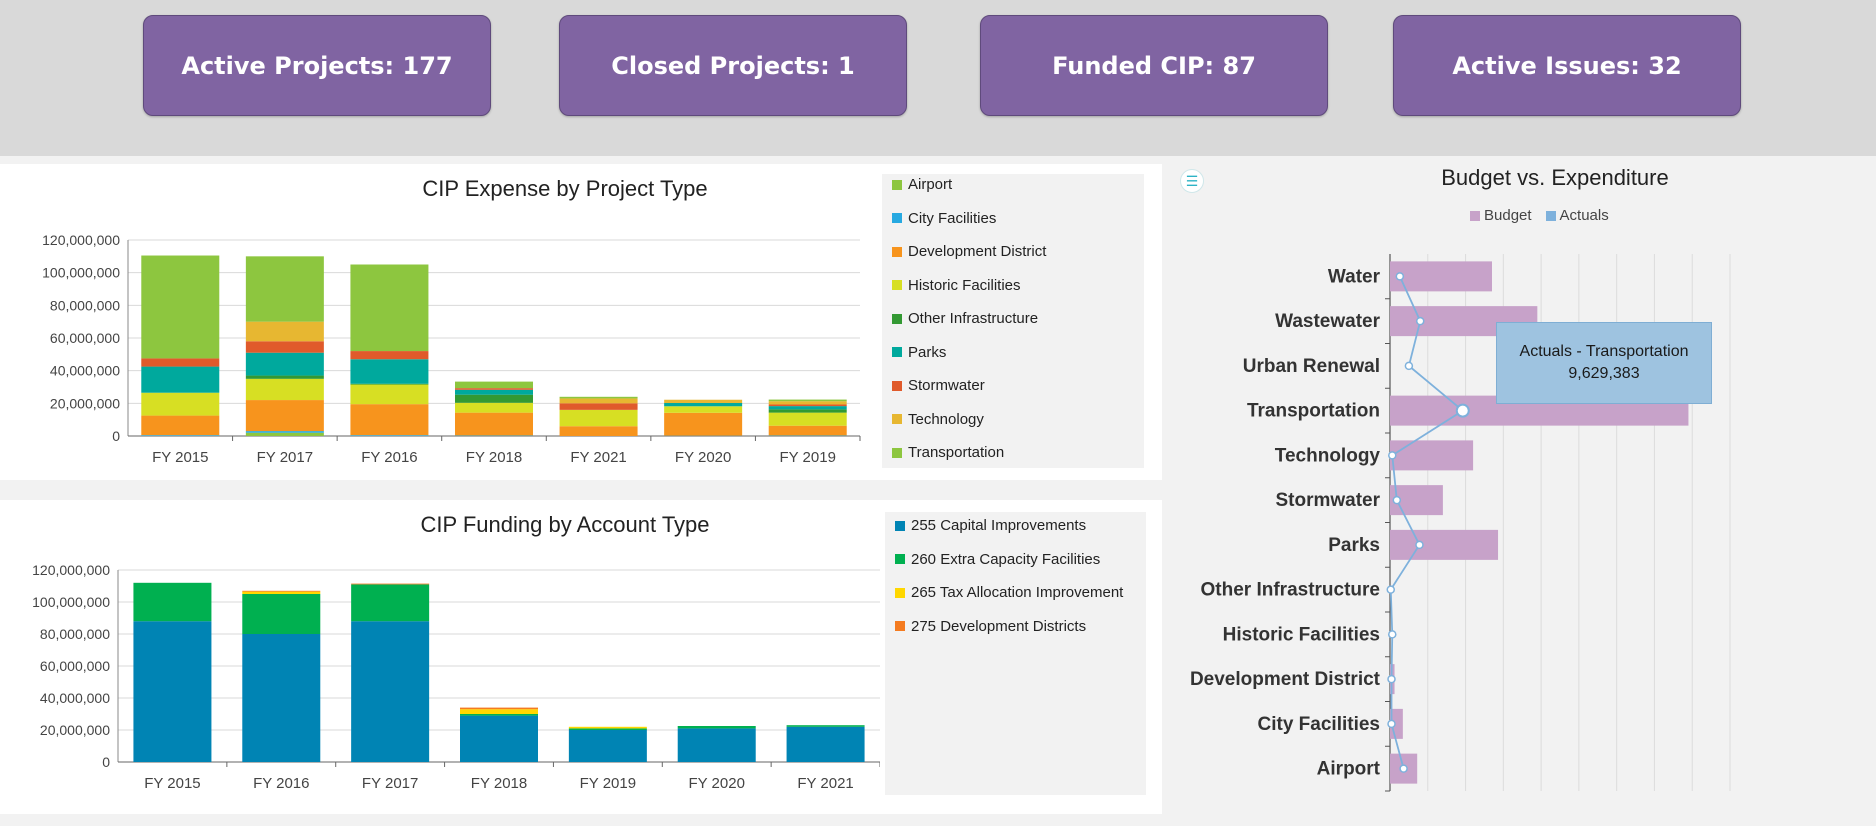 This screenshot has width=1876, height=826. What do you see at coordinates (1567, 65) in the screenshot?
I see `kpi-active-issues: Active Issues: 32` at bounding box center [1567, 65].